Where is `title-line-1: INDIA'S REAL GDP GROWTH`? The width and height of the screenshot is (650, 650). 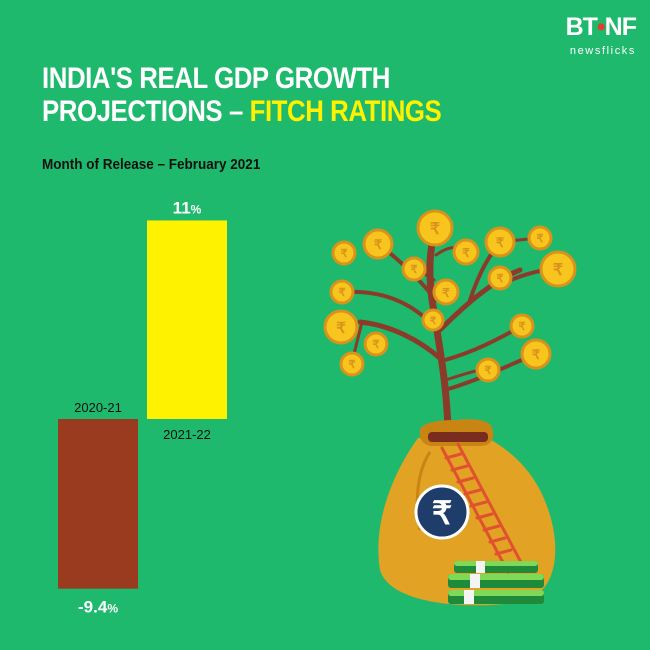
title-line-1: INDIA'S REAL GDP GROWTH is located at coordinates (216, 78).